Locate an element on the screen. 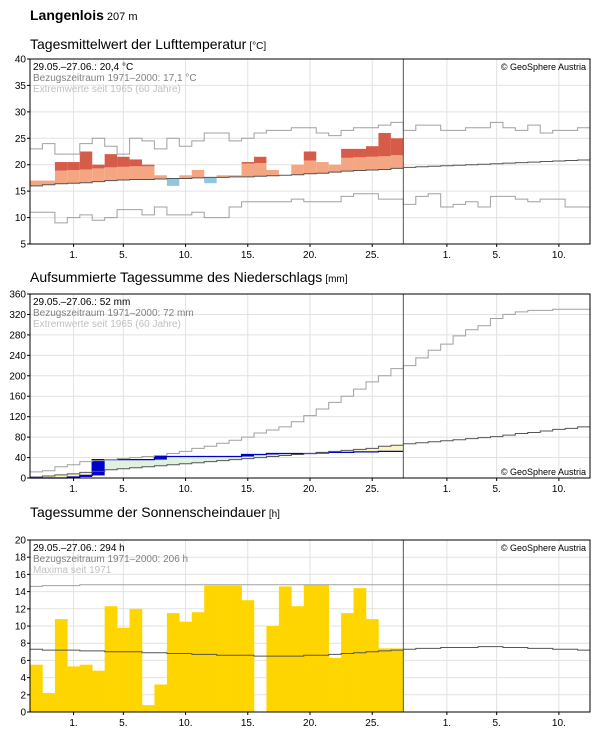 This screenshot has height=729, width=596. sunshine-title-text: Tagessumme der Sonnenscheindauer is located at coordinates (148, 512).